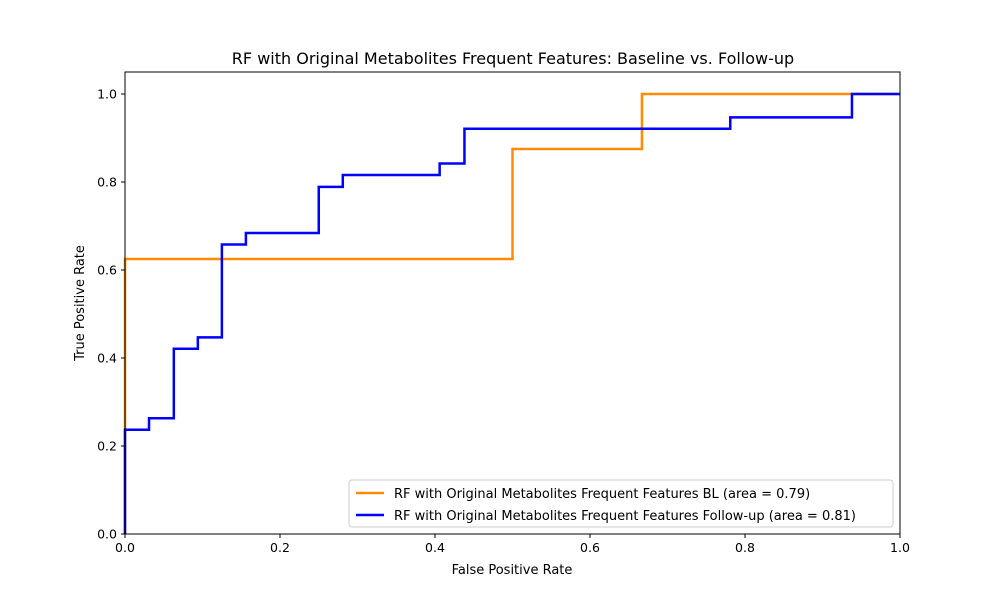  I want to click on x-tick-label: 0.6, so click(590, 547).